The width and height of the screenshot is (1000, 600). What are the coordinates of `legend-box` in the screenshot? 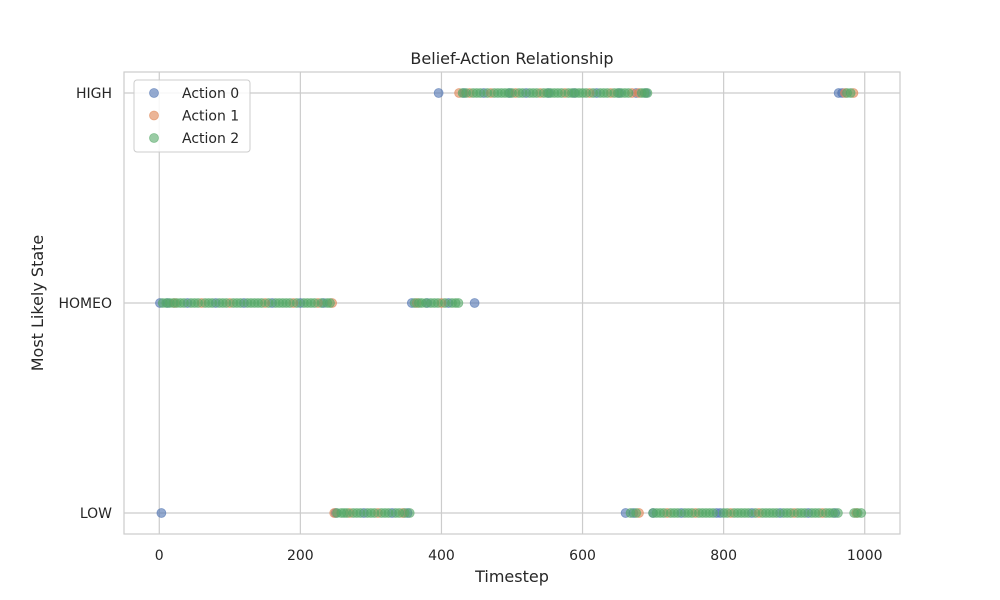 It's located at (192, 116).